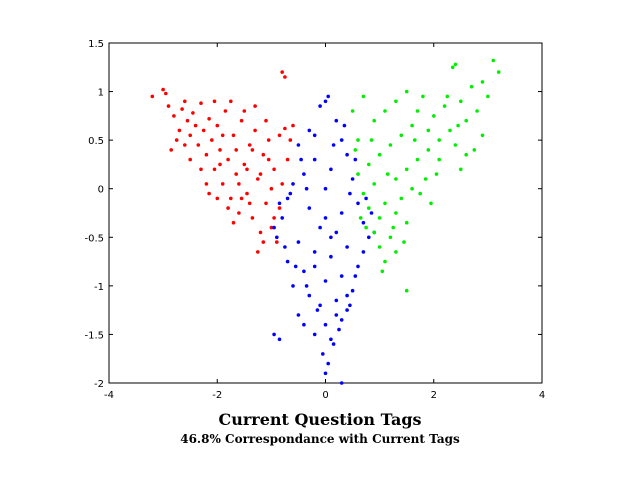 The height and width of the screenshot is (480, 640). What do you see at coordinates (101, 190) in the screenshot?
I see `y-tick-label: 0` at bounding box center [101, 190].